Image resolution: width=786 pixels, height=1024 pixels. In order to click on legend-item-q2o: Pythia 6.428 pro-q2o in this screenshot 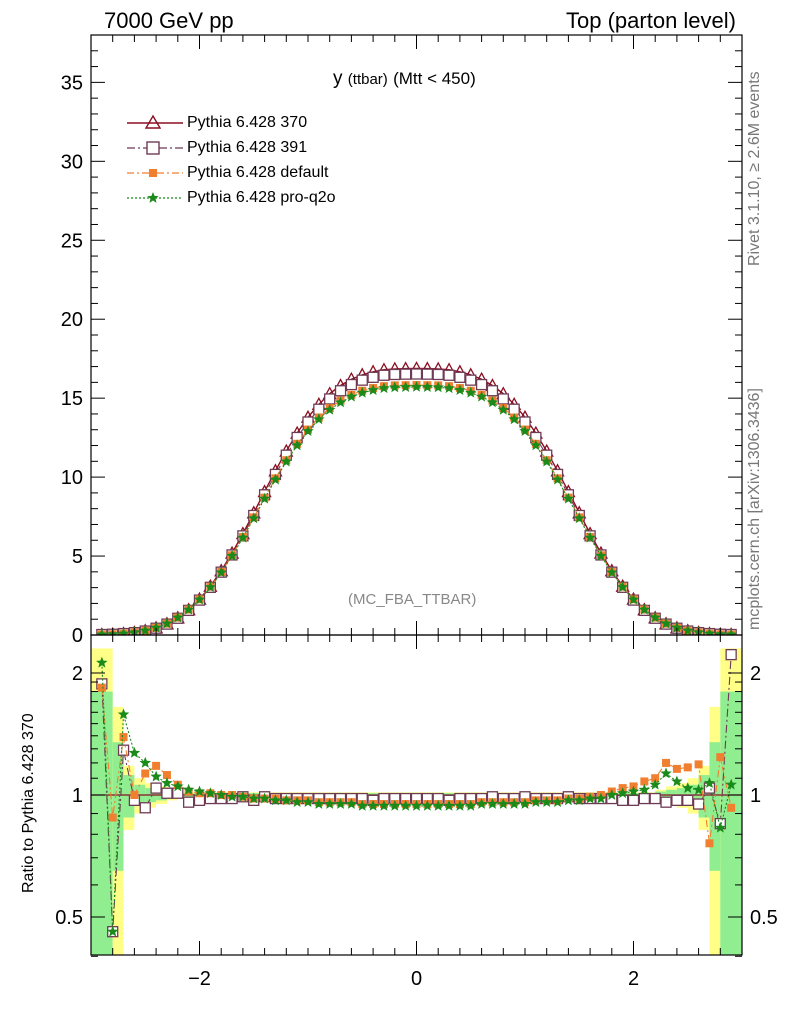, I will do `click(230, 197)`.